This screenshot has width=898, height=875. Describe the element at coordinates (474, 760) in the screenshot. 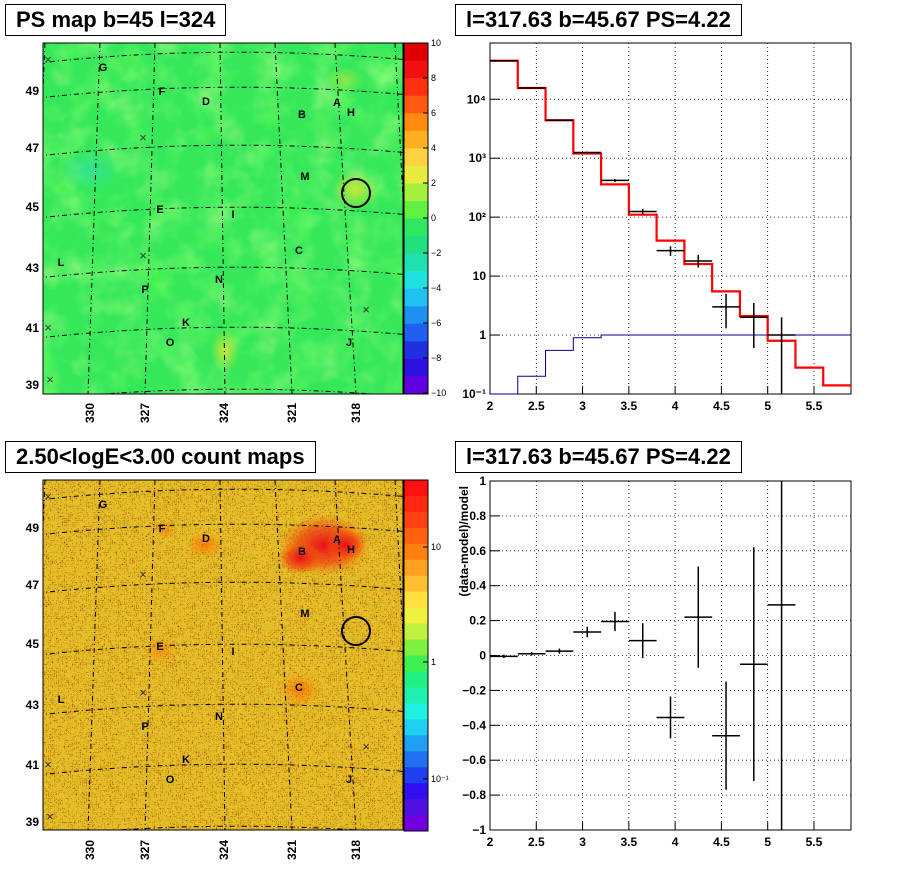

I see `y-tick-label: −0.6` at that location.